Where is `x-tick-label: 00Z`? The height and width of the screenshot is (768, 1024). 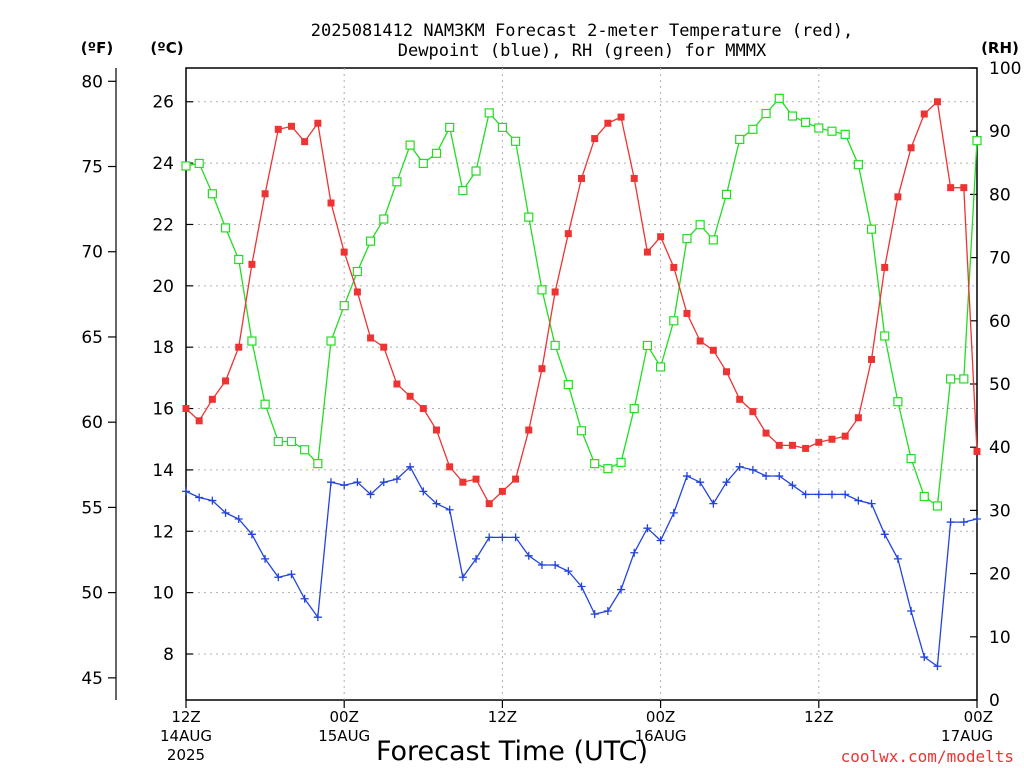 x-tick-label: 00Z is located at coordinates (344, 717).